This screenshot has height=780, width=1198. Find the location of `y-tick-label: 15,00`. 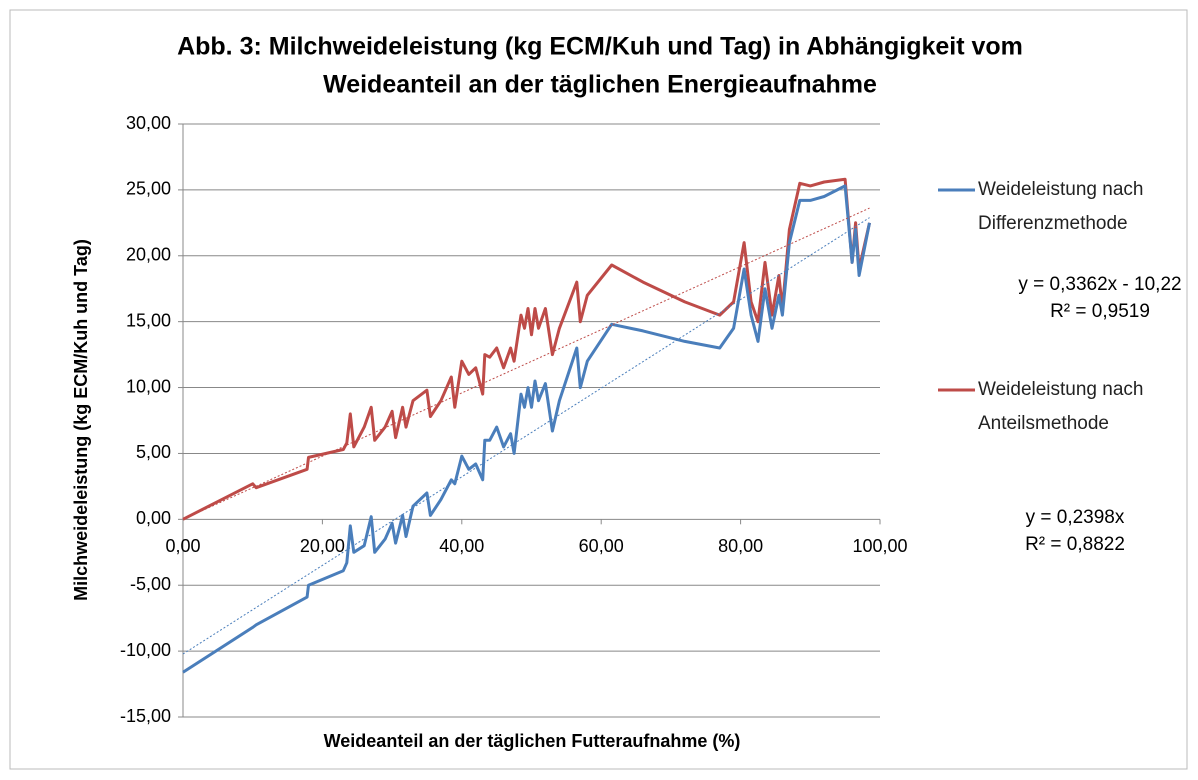

y-tick-label: 15,00 is located at coordinates (148, 320).